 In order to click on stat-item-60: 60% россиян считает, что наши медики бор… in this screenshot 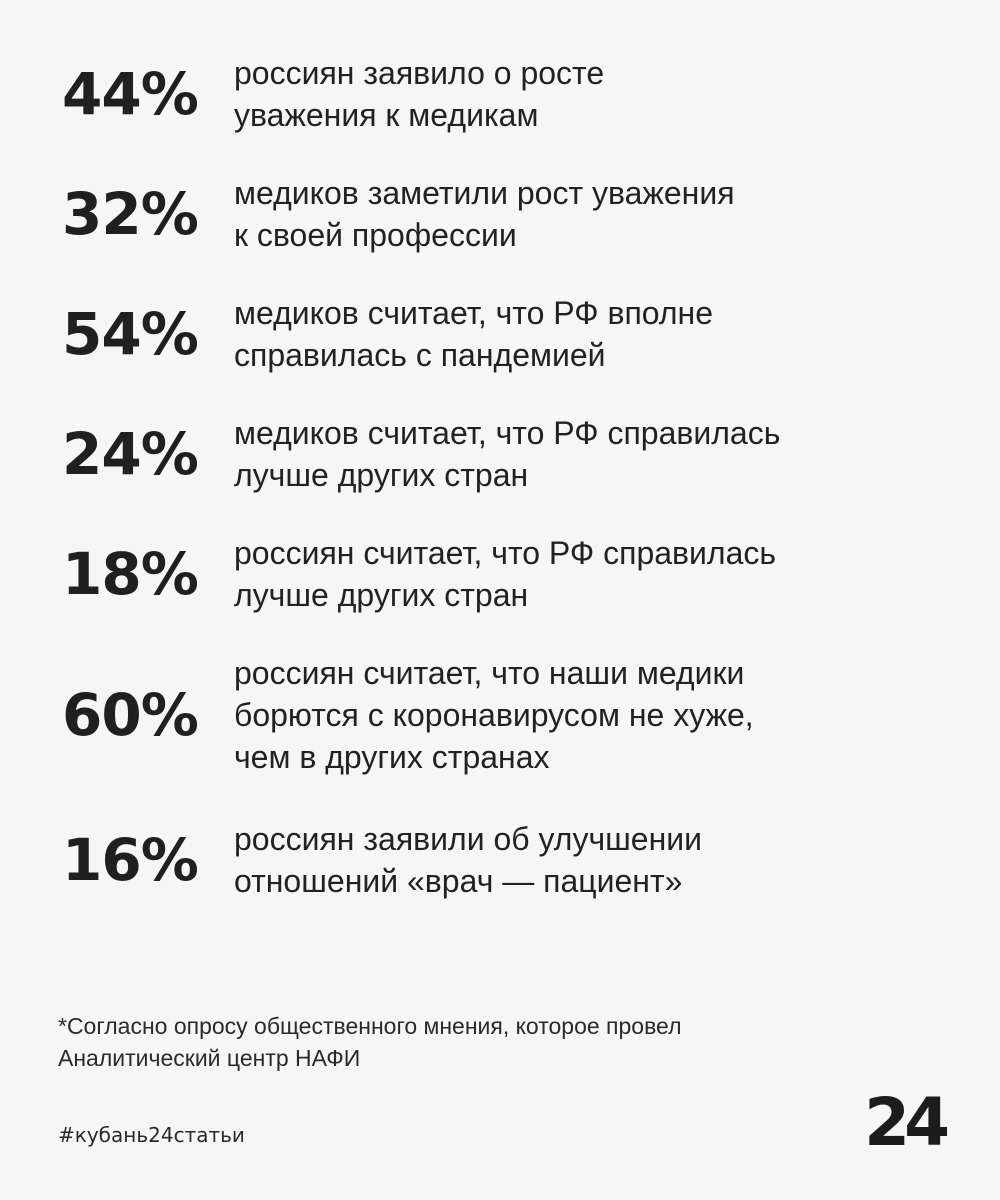, I will do `click(512, 715)`.